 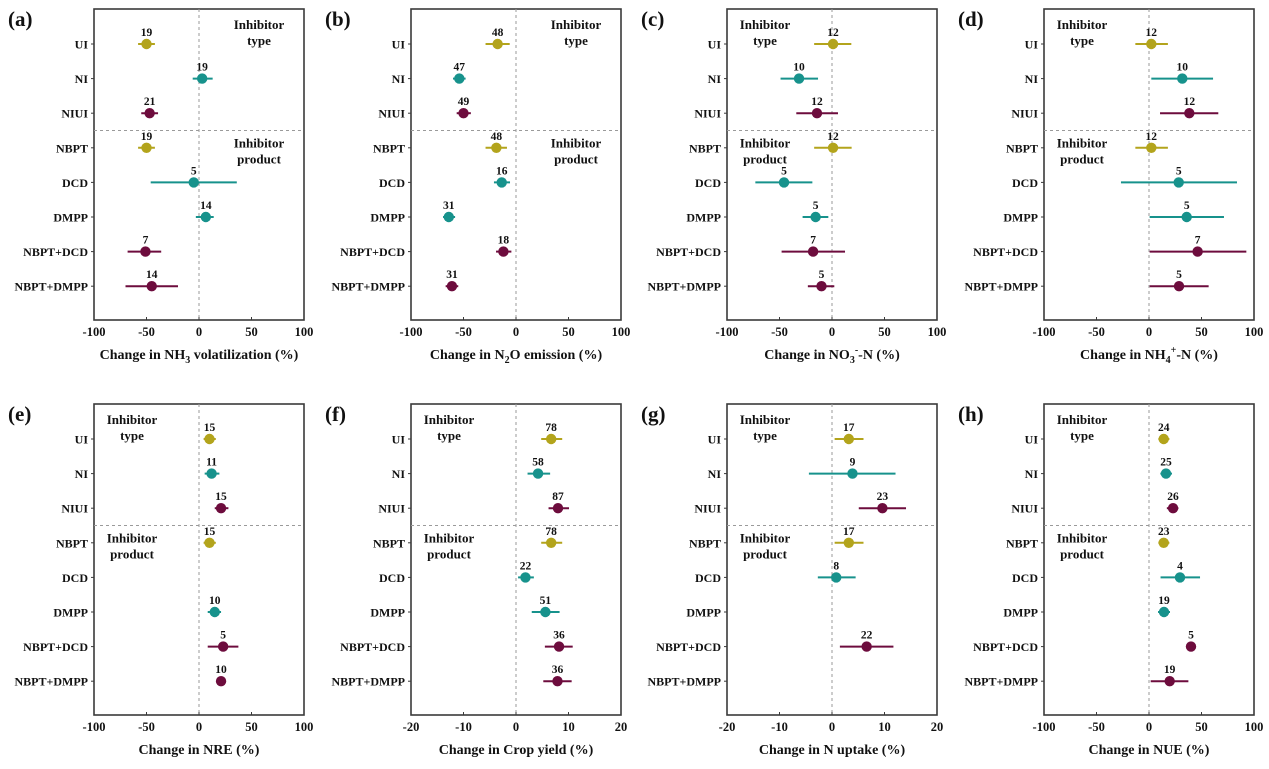 What do you see at coordinates (807, 355) in the screenshot?
I see `x-axis-label-text: Change in NO` at bounding box center [807, 355].